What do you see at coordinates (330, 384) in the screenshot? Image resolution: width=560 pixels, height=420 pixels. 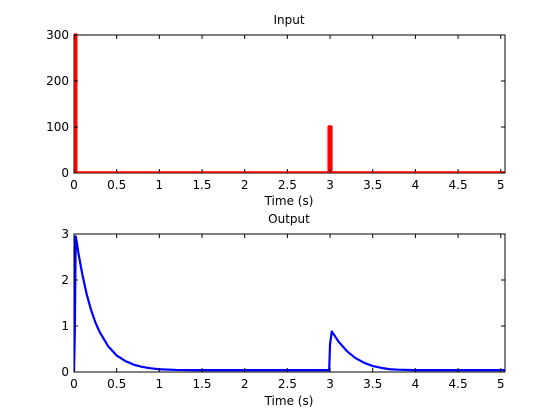 I see `output-x-tick-label: 3` at bounding box center [330, 384].